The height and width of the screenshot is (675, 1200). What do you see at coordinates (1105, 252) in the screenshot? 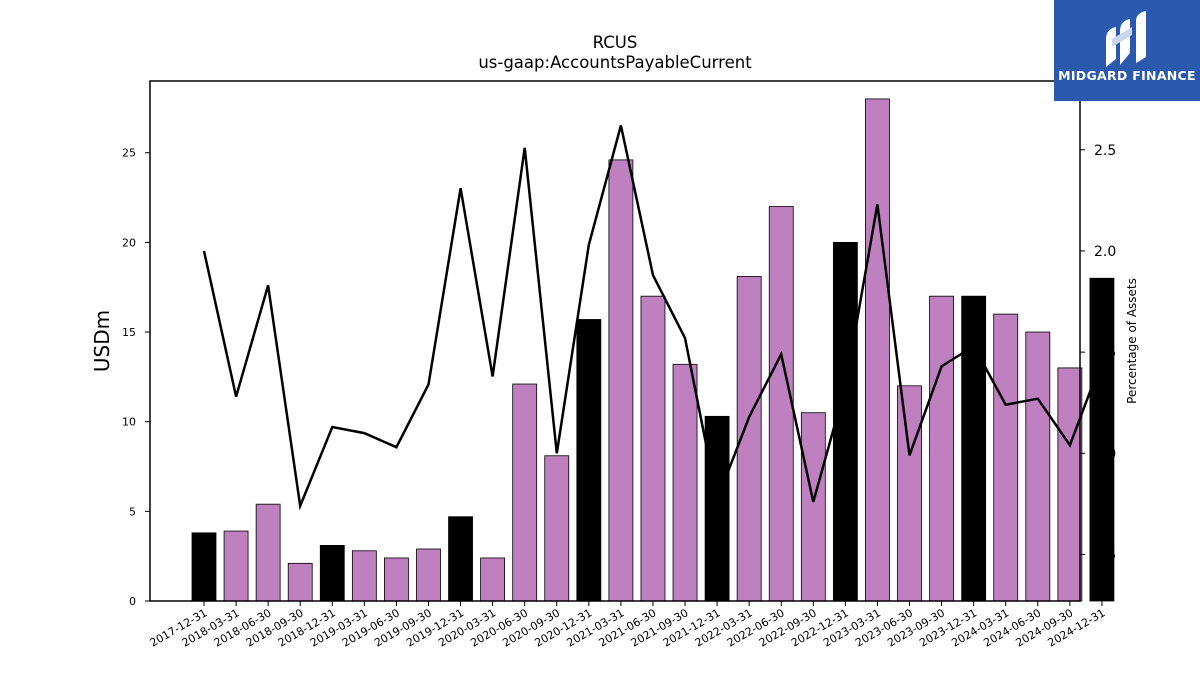
I see `y2-tick-label: 2.0` at bounding box center [1105, 252].